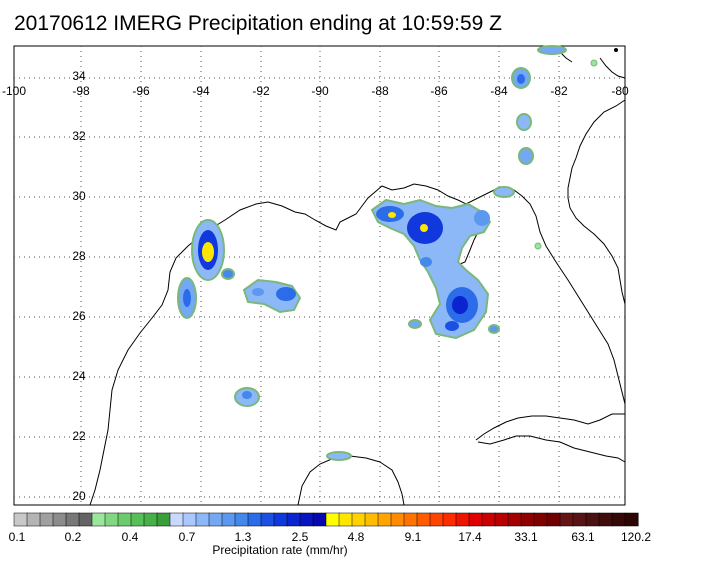  What do you see at coordinates (356, 537) in the screenshot?
I see `colorbar-label: 4.8` at bounding box center [356, 537].